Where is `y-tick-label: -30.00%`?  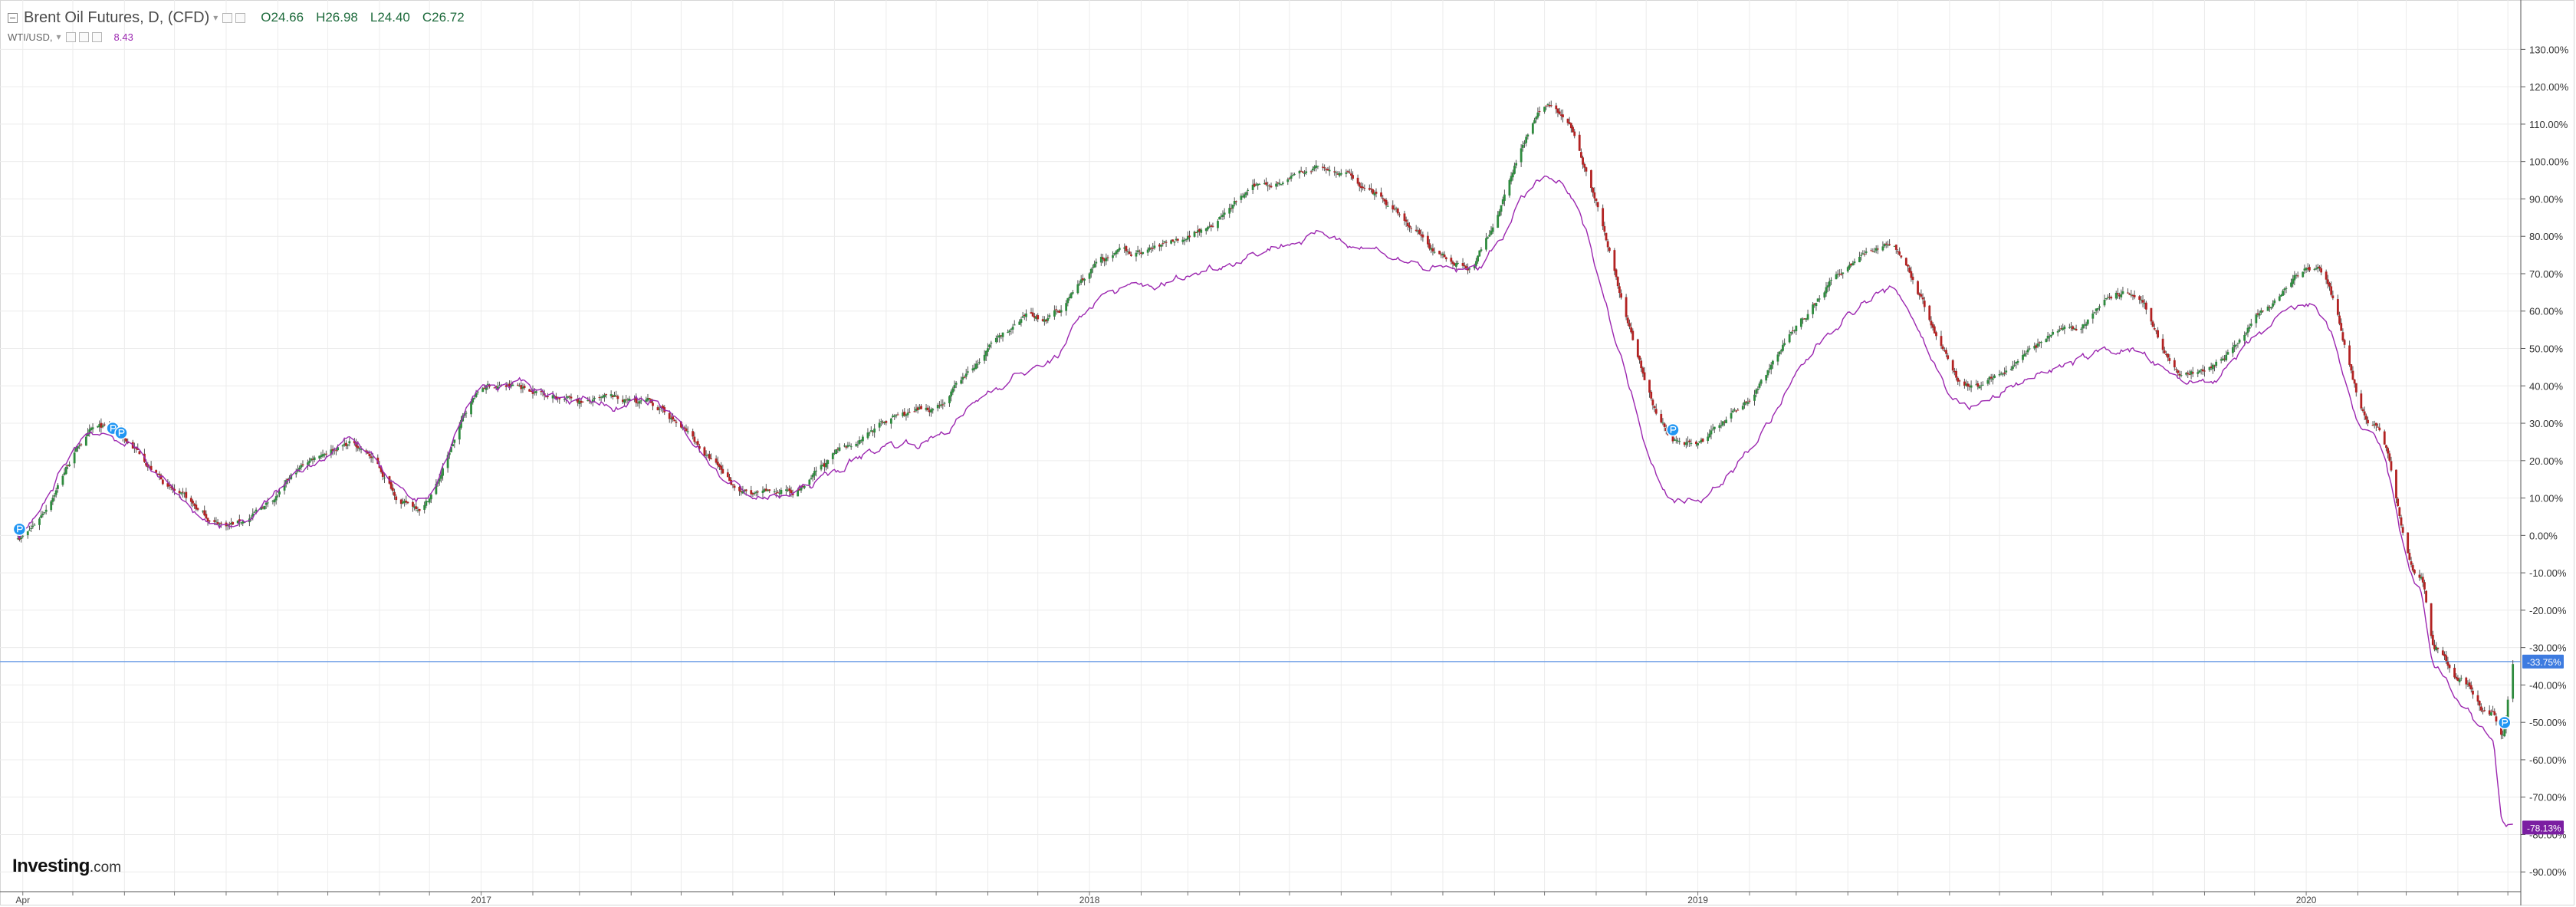
y-tick-label: -30.00% is located at coordinates (2548, 648).